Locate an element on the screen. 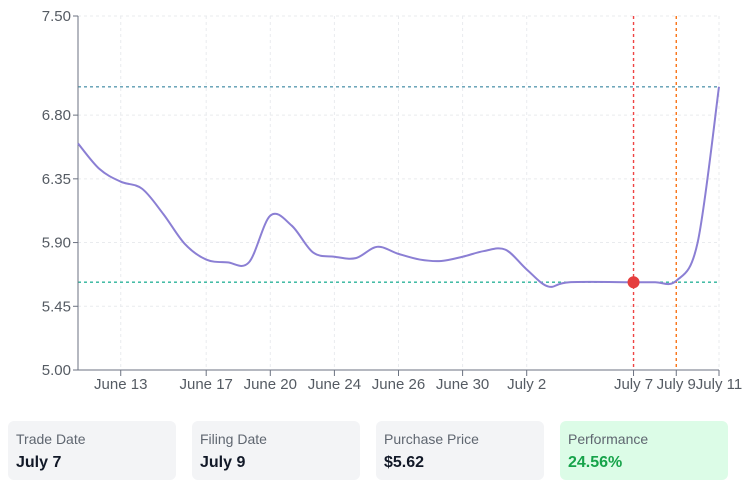 This screenshot has width=744, height=492. x-tick-label: June 13 is located at coordinates (120, 384).